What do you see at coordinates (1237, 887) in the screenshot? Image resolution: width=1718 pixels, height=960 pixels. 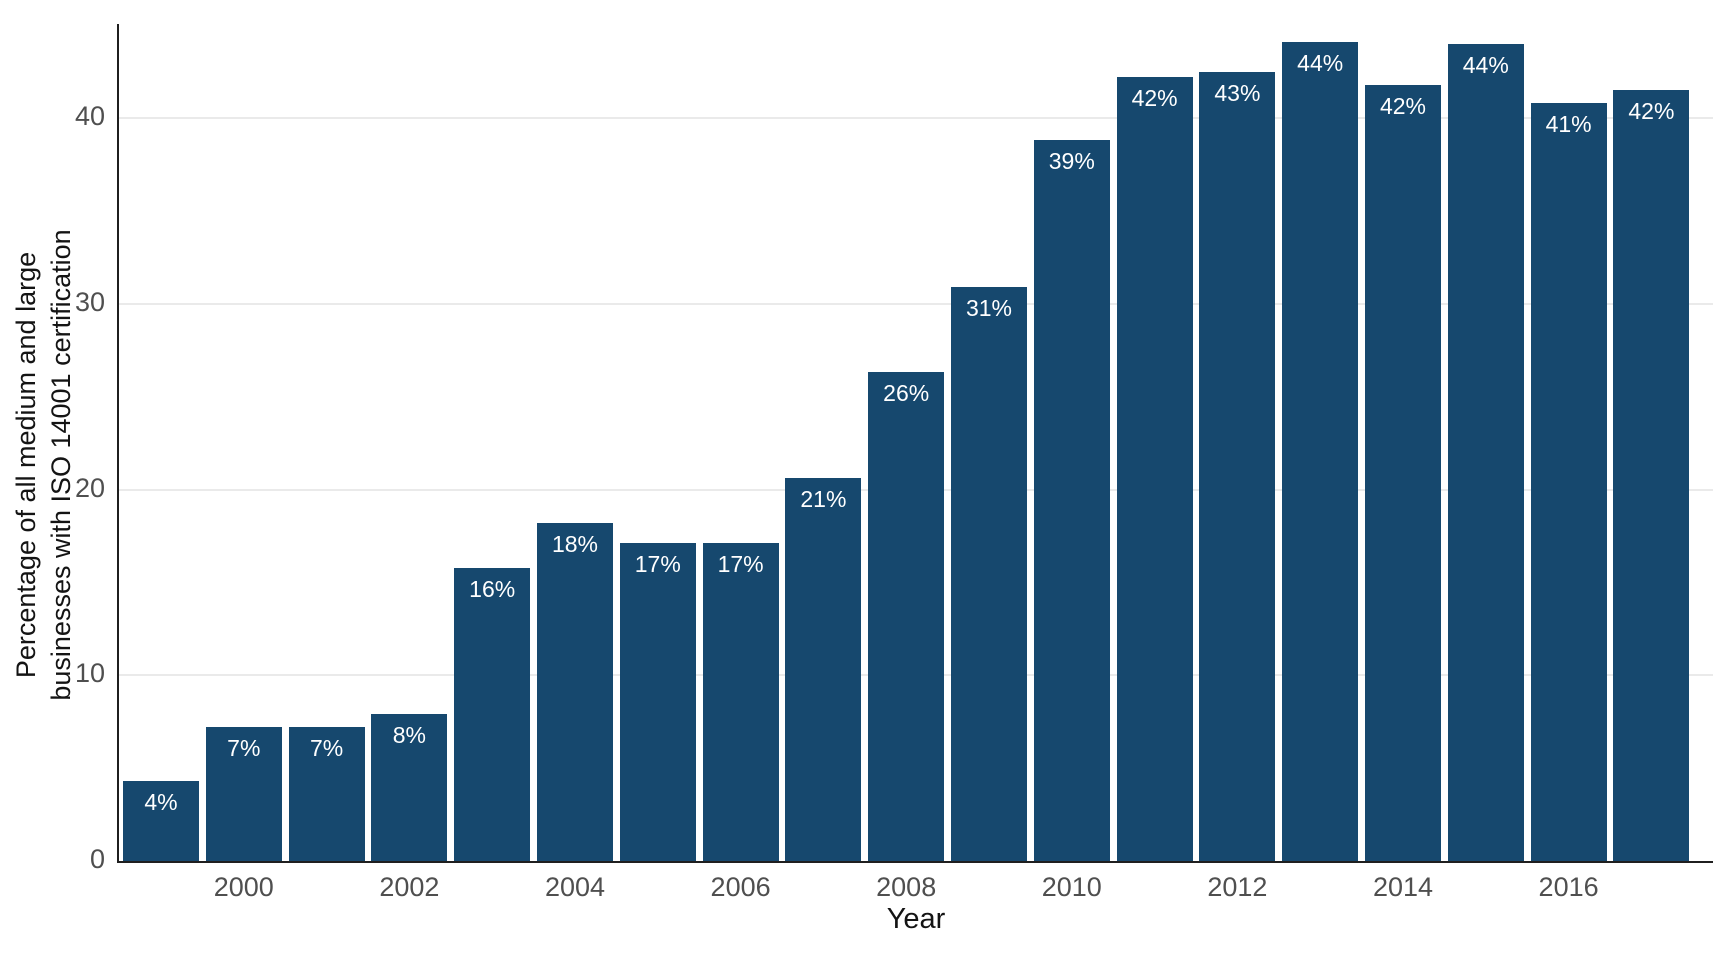 I see `x-tick-2012: 2012` at bounding box center [1237, 887].